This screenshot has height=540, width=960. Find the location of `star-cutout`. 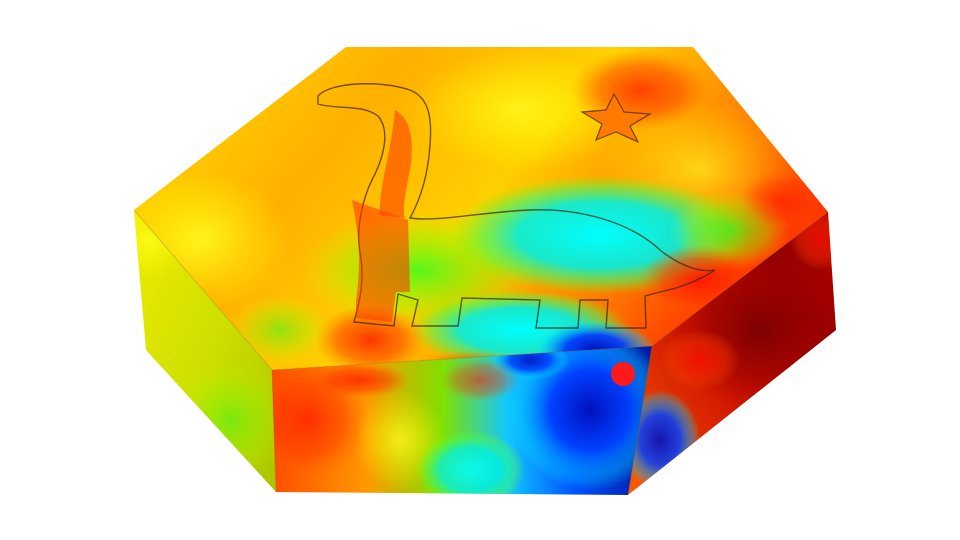

star-cutout is located at coordinates (616, 118).